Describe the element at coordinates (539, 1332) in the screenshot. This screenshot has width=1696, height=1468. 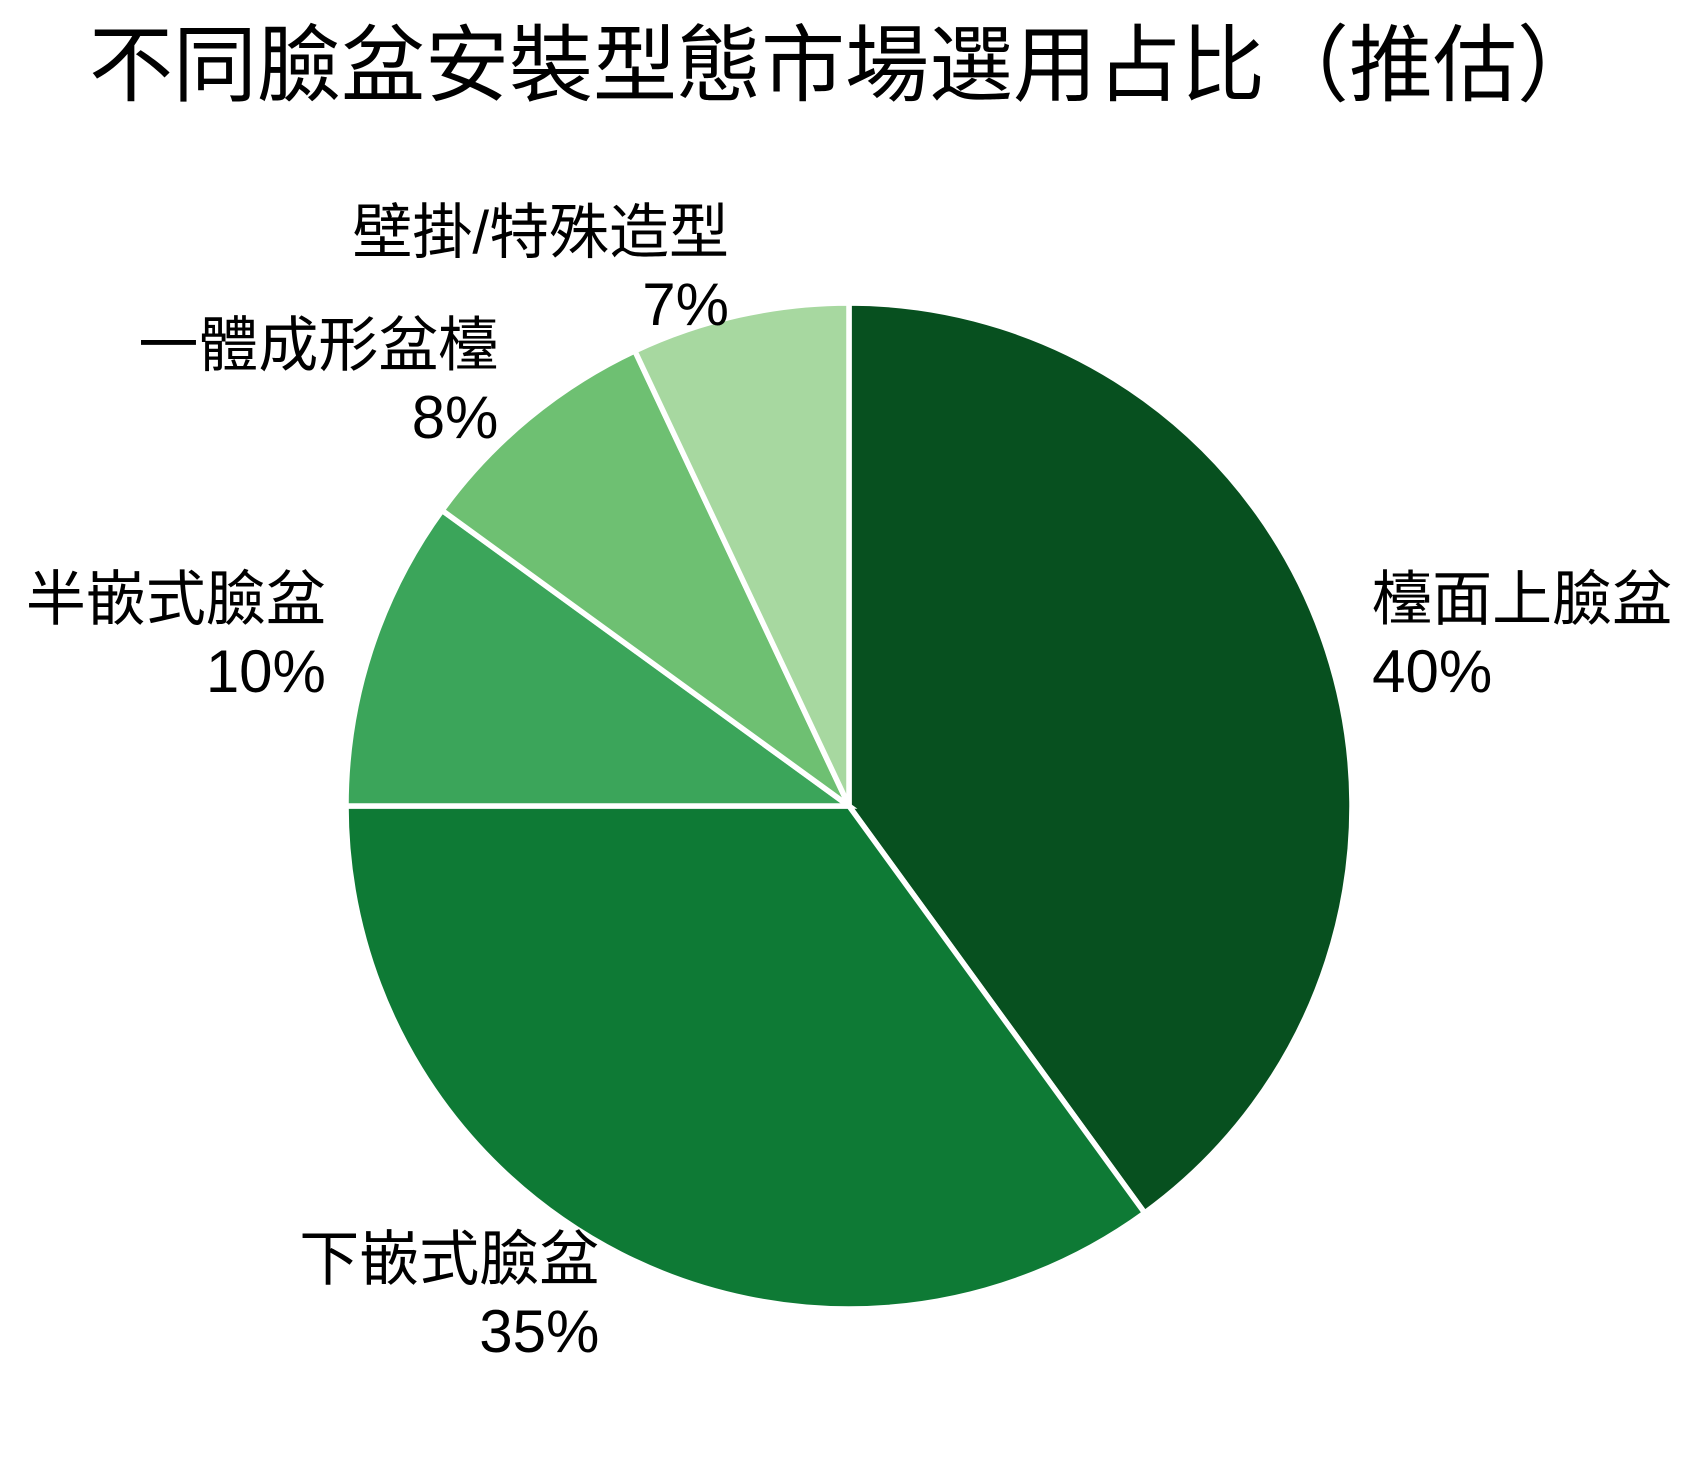
I see `slice-label-value: 35%` at that location.